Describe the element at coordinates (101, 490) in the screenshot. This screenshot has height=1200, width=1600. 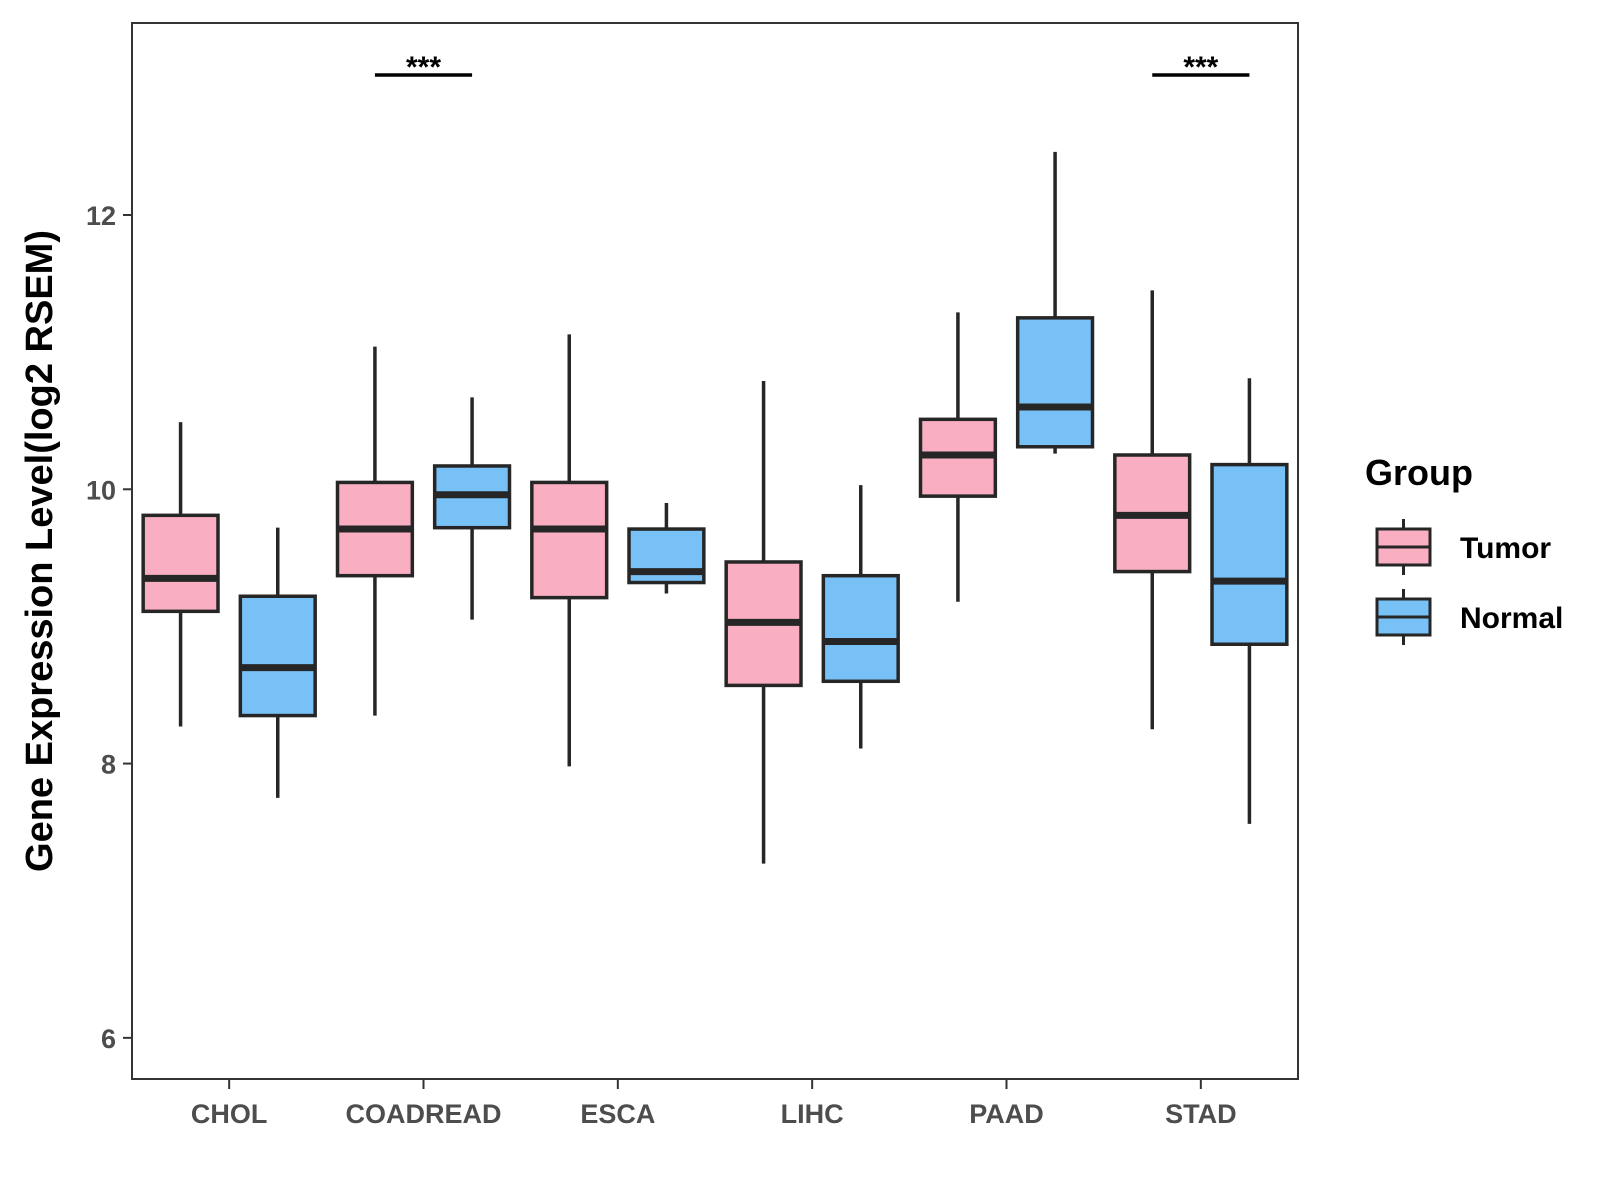
I see `y-tick-label: 10` at that location.